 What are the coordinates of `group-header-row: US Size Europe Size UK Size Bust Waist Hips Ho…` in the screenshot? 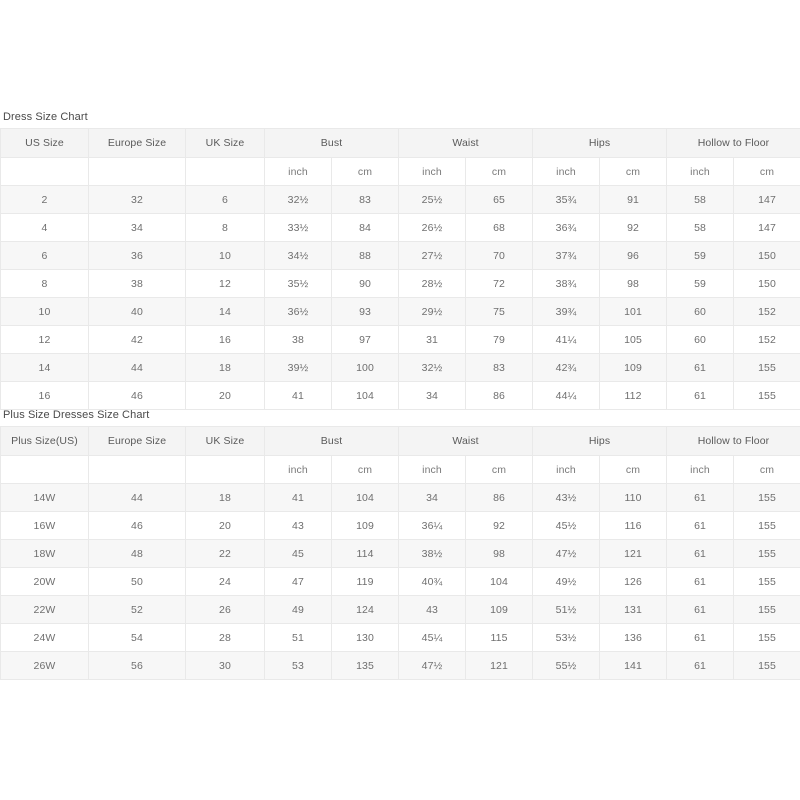 It's located at (400, 143).